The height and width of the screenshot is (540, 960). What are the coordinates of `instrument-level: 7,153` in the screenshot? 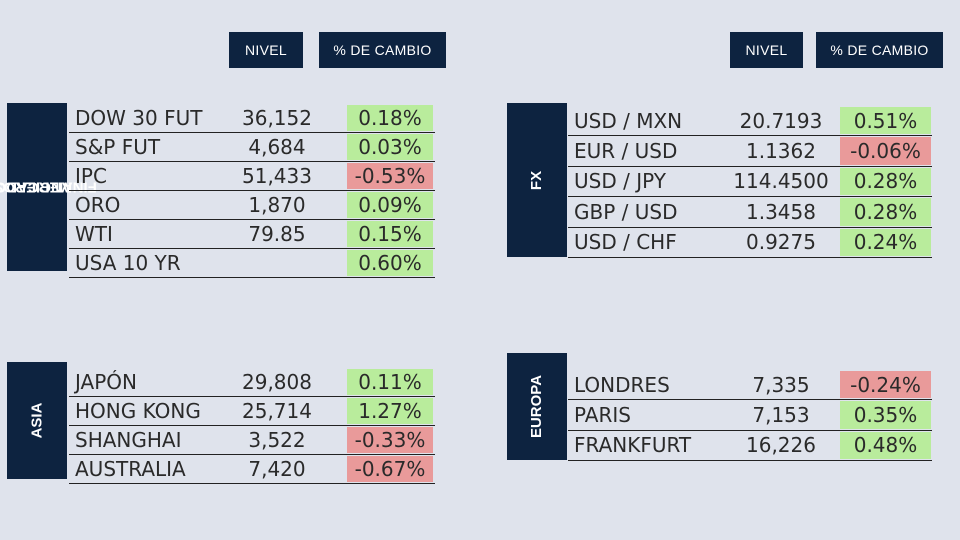 It's located at (781, 415).